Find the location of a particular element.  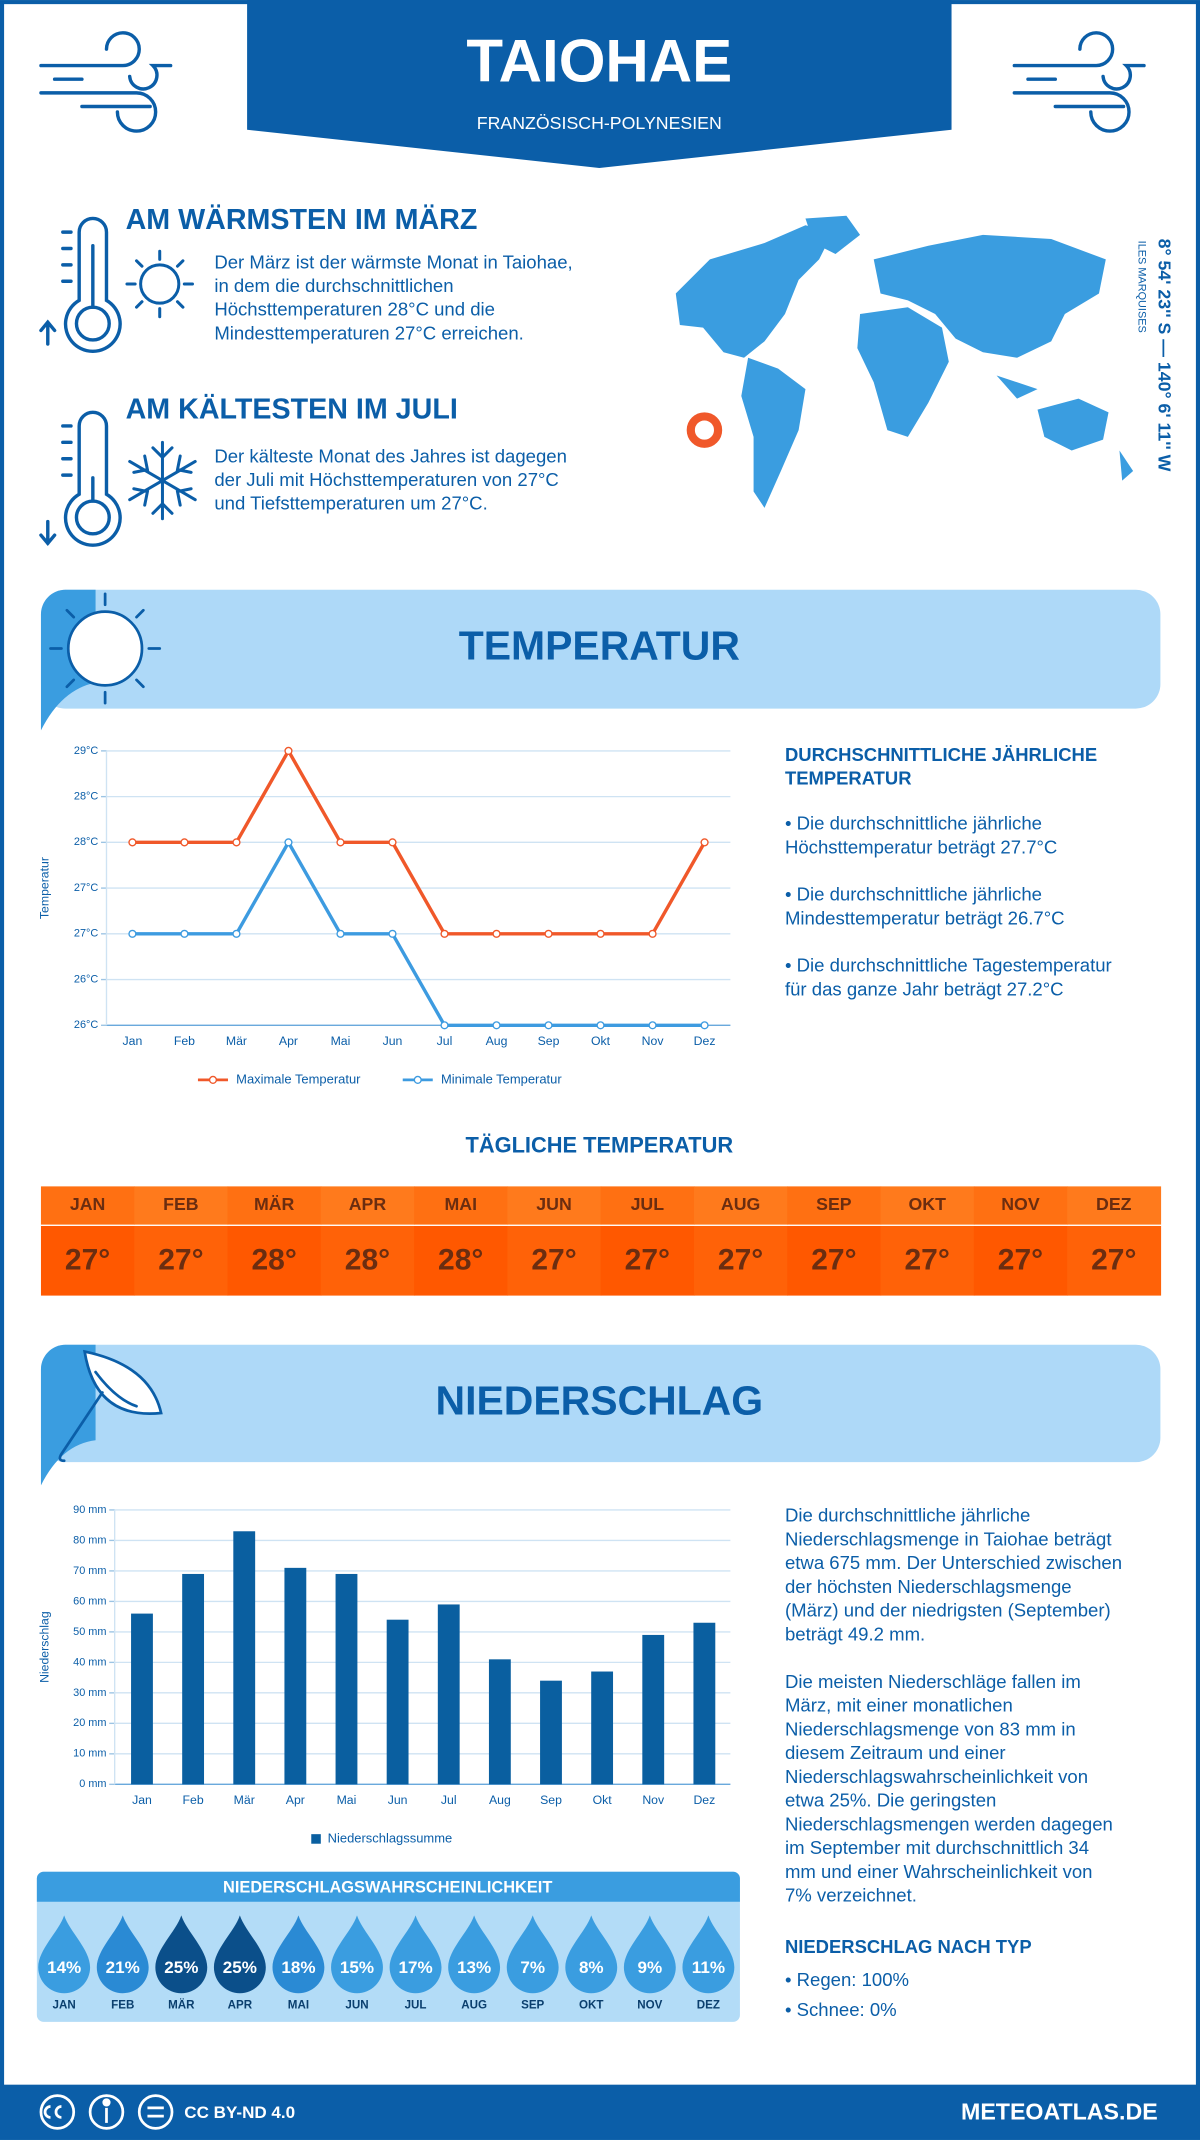

bullet-line: • Die durchschnittliche jährliche is located at coordinates (913, 894).